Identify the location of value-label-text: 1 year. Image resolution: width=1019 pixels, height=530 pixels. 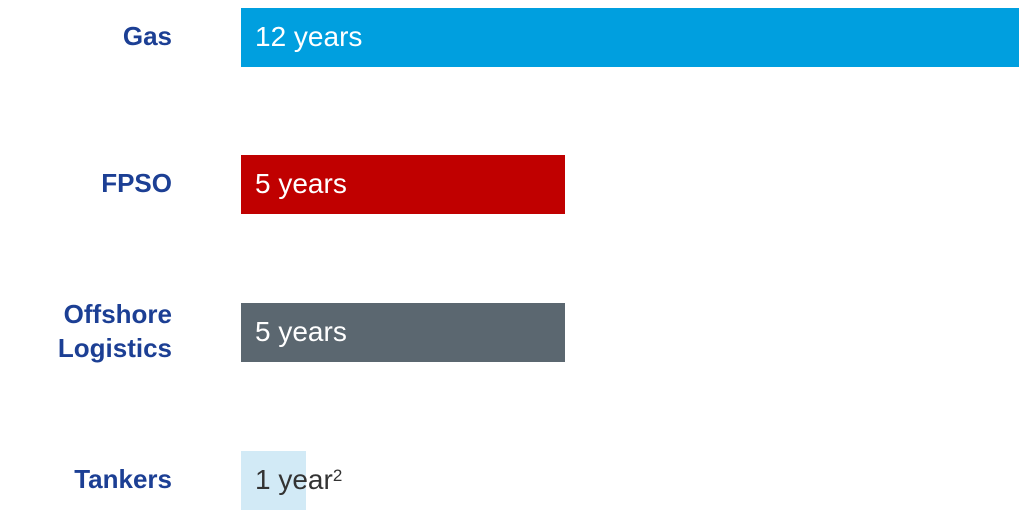
(294, 479).